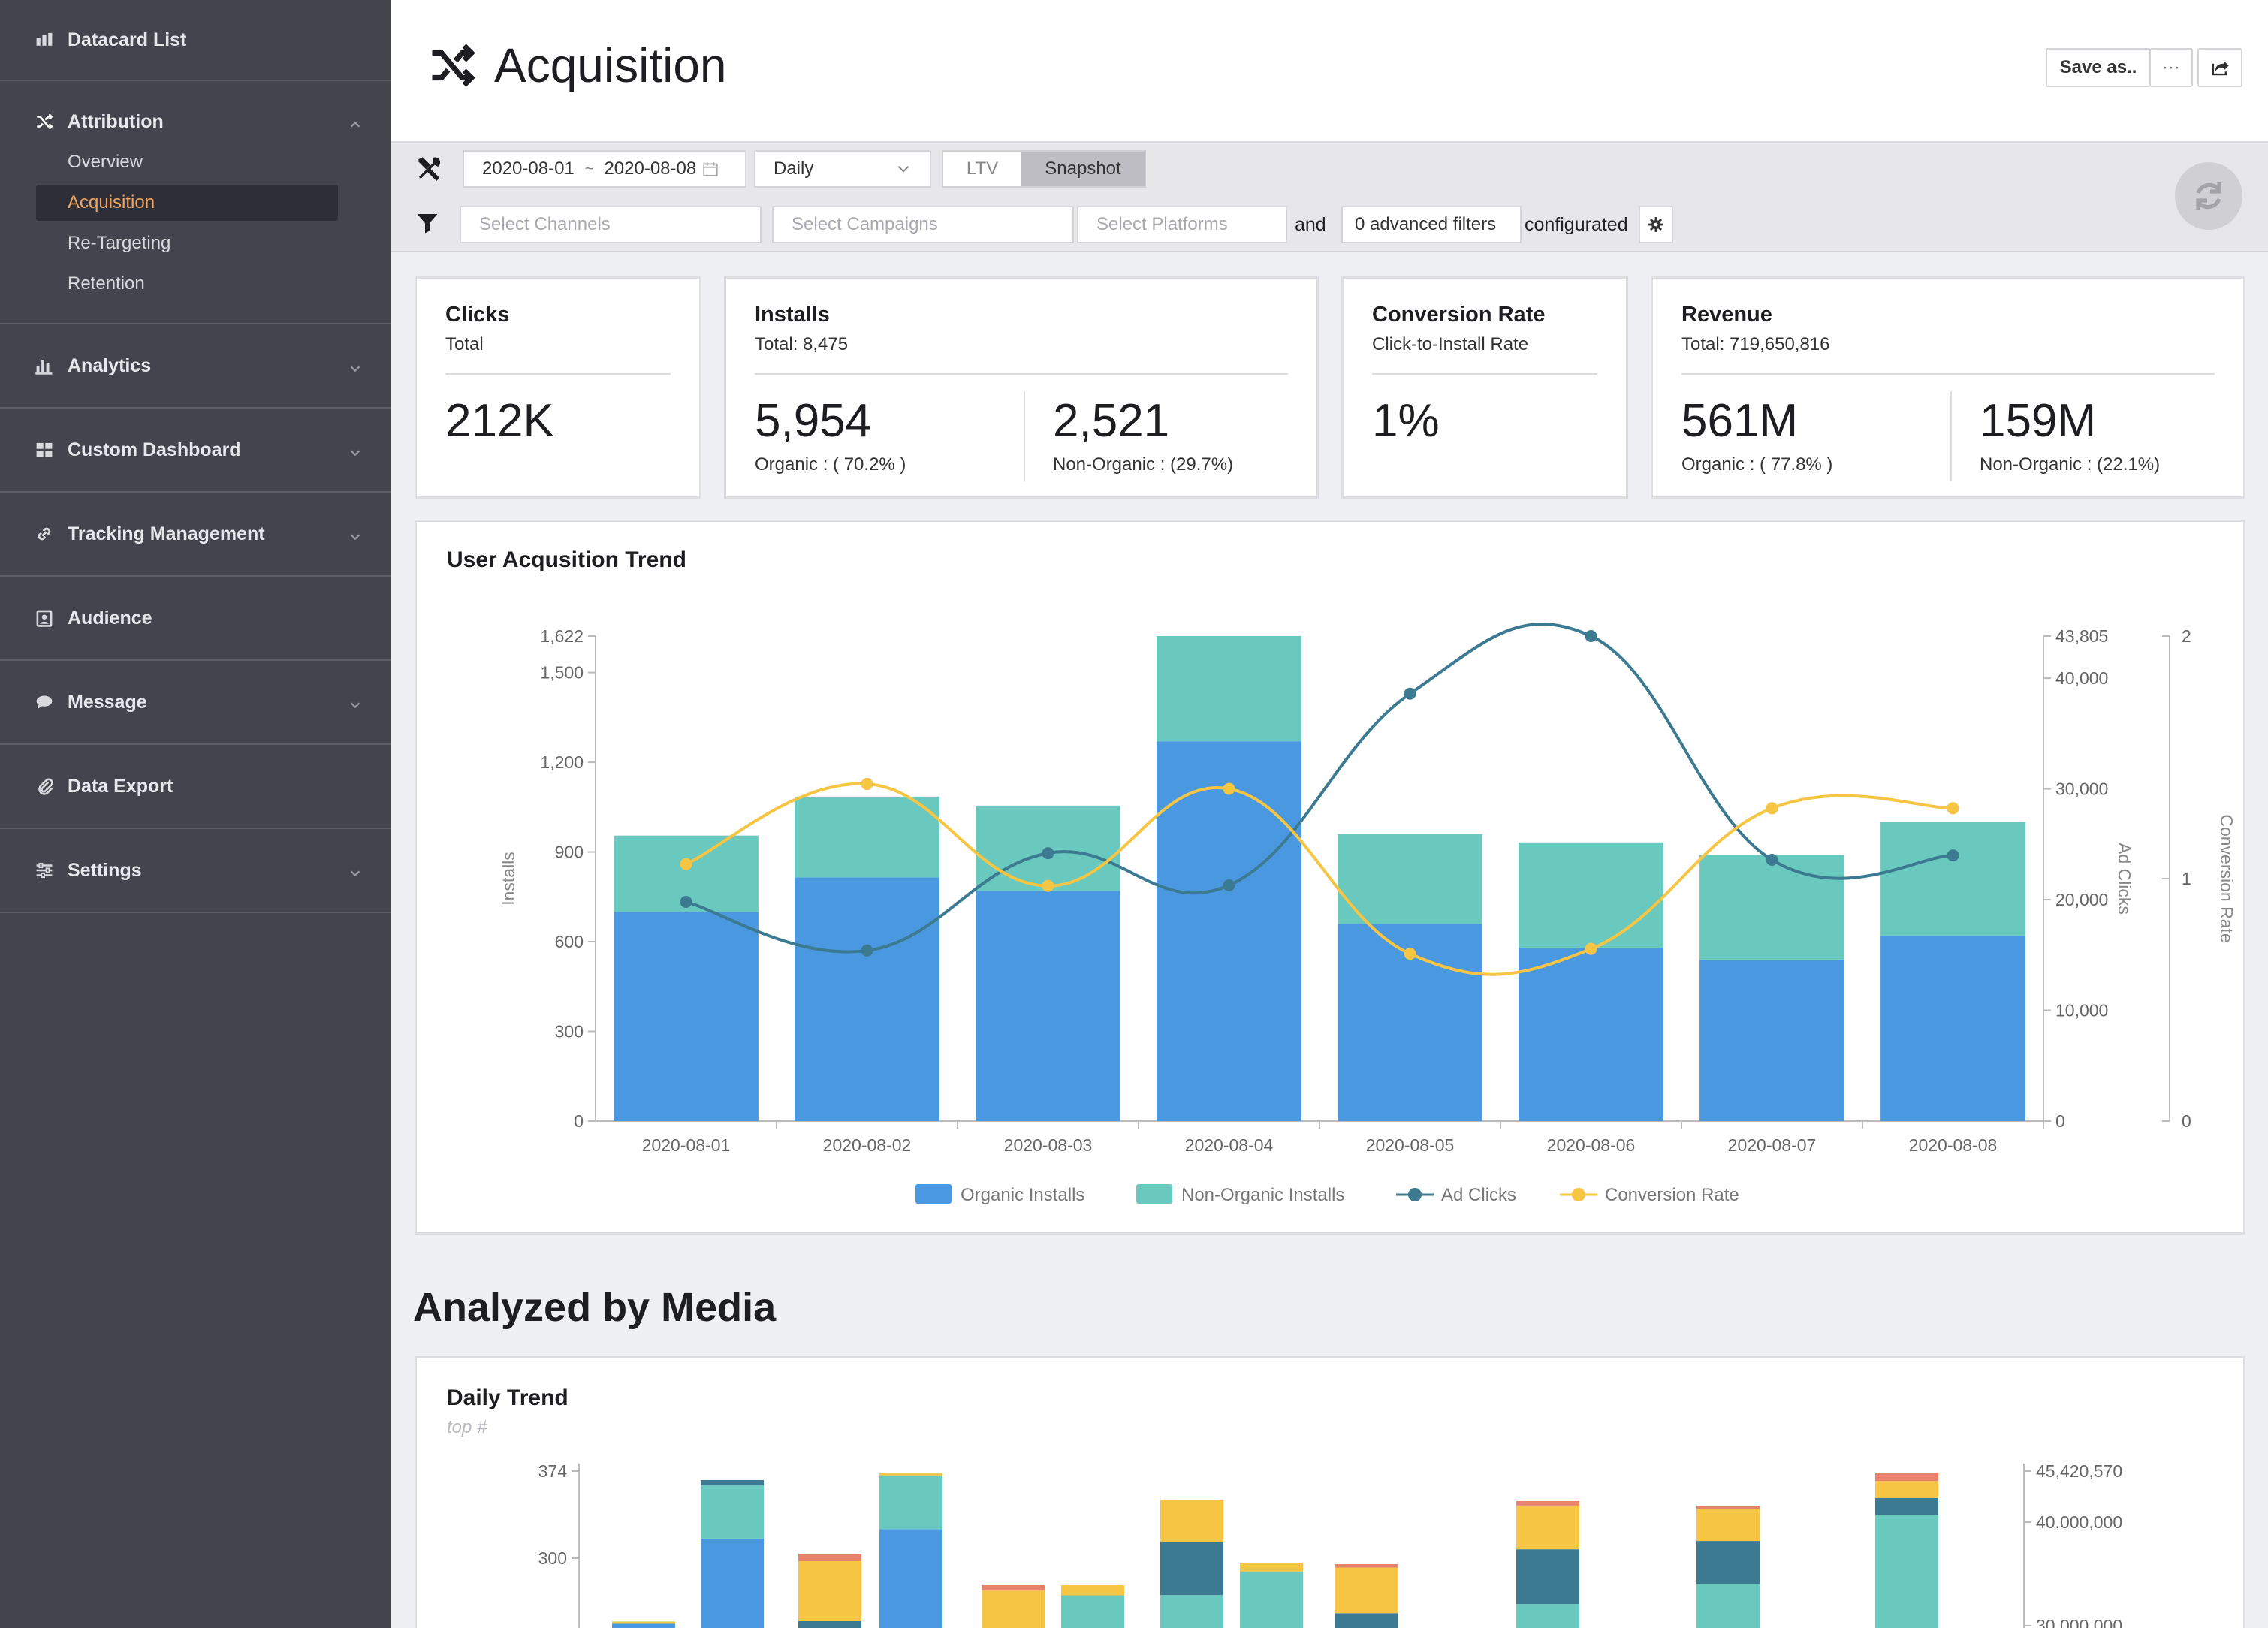  What do you see at coordinates (1410, 1145) in the screenshot?
I see `x-tick-label: 2020-08-05` at bounding box center [1410, 1145].